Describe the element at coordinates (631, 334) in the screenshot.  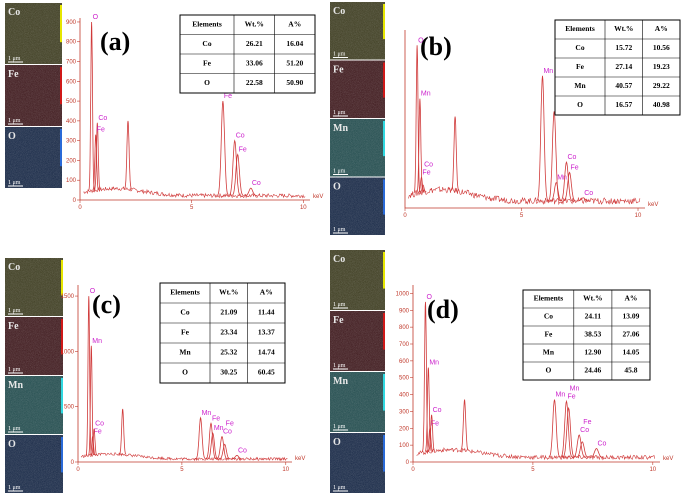
I see `table-cell: 27.06` at that location.